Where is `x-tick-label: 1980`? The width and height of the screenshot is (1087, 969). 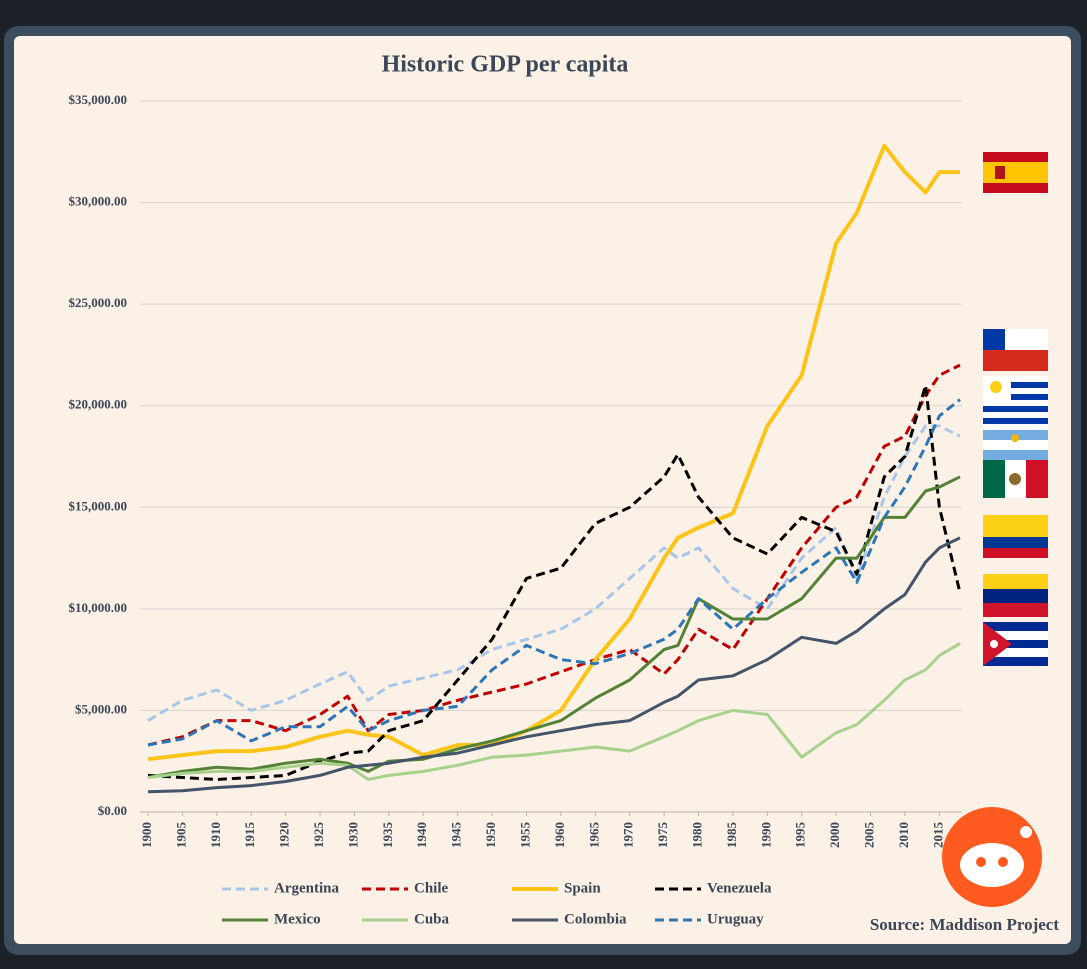 x-tick-label: 1980 is located at coordinates (696, 835).